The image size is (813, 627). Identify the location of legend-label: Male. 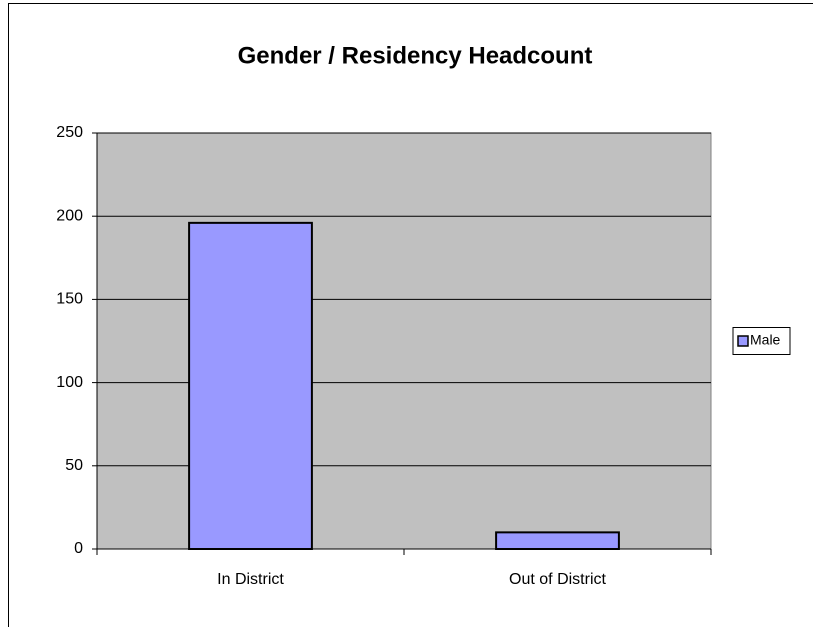
(765, 340).